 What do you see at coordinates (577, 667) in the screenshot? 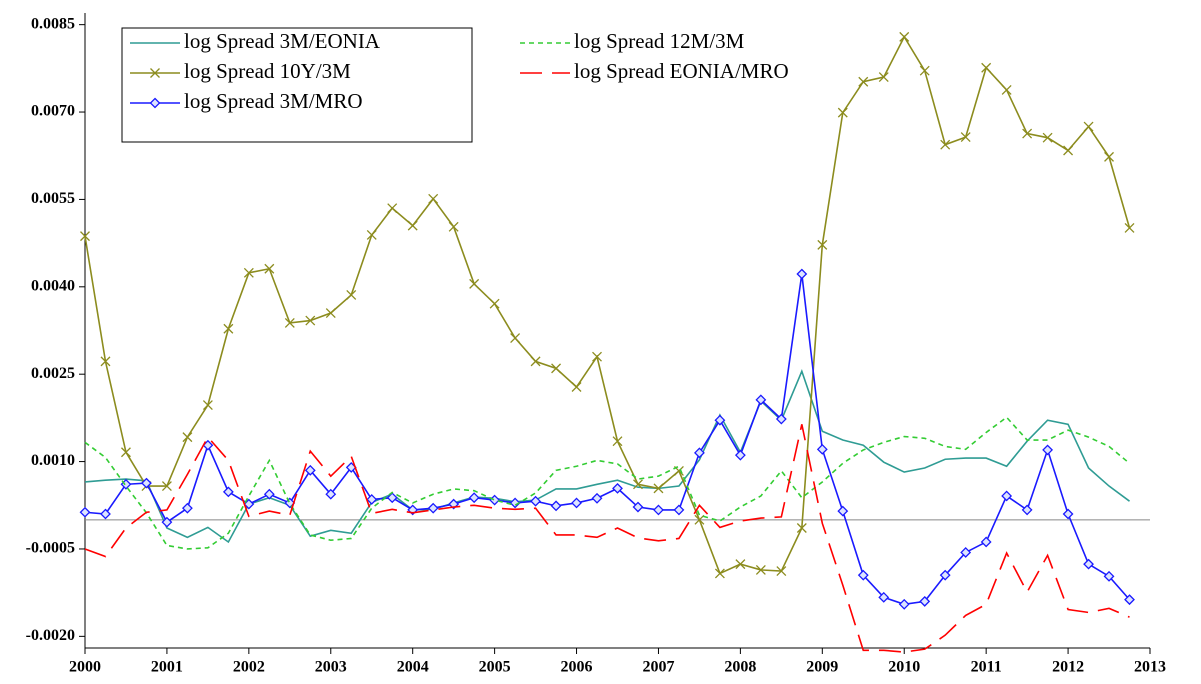
I see `x-tick-label: 2006` at bounding box center [577, 667].